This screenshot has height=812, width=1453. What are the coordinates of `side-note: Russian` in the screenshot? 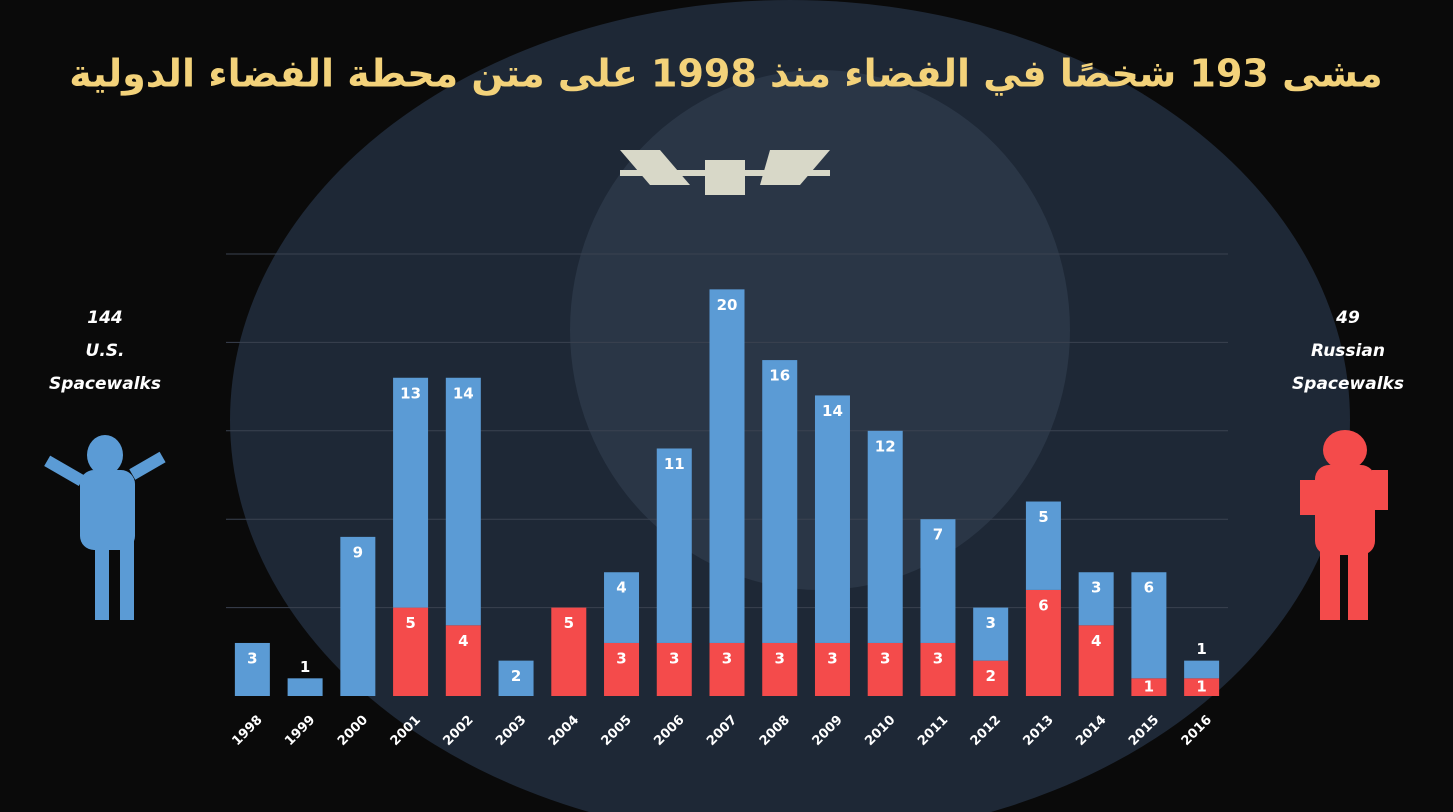 It's located at (1348, 351).